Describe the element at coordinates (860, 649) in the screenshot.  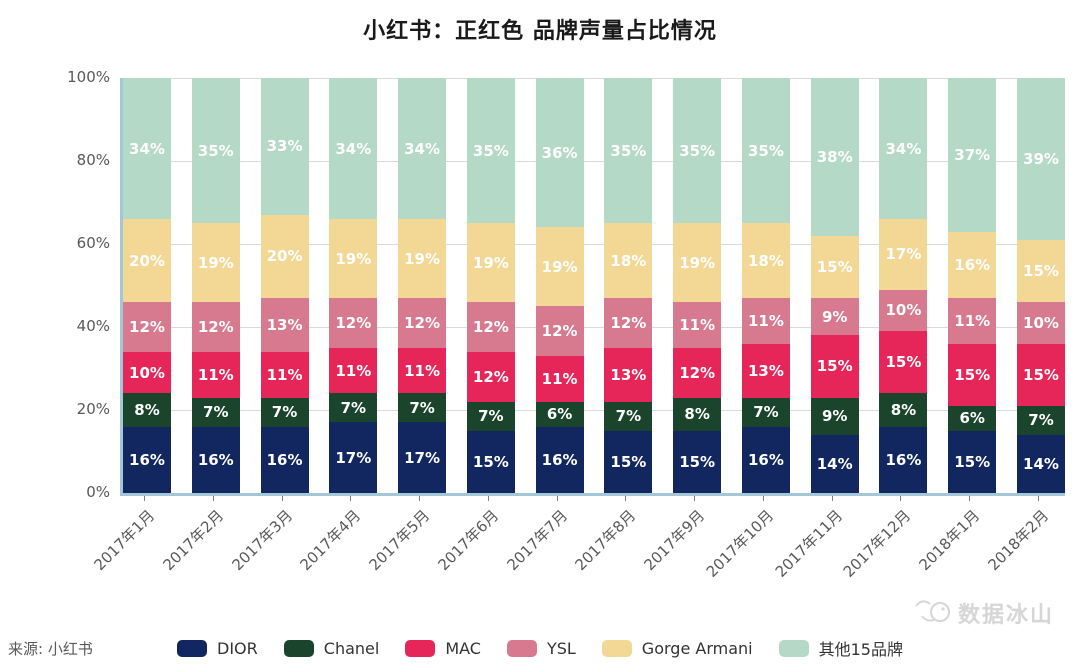
I see `legend-label: 其他15品牌` at that location.